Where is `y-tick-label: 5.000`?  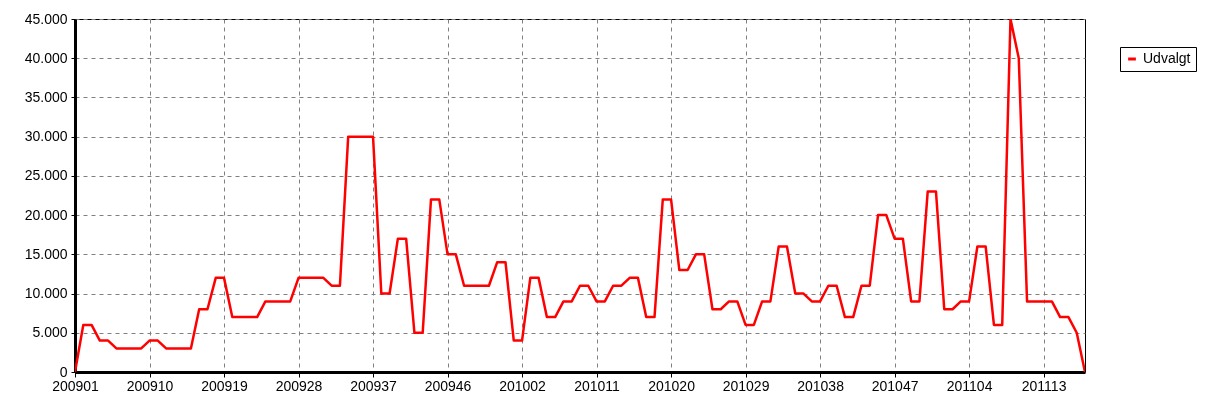 y-tick-label: 5.000 is located at coordinates (50, 332).